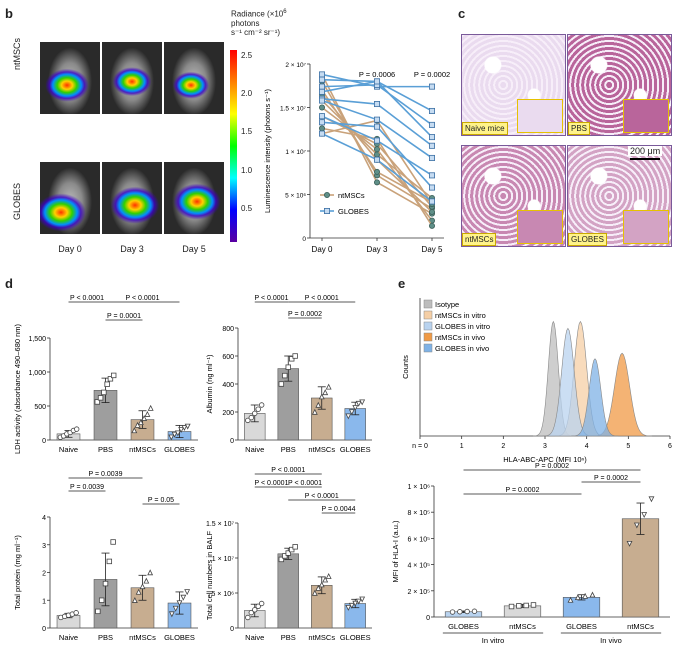  Describe the element at coordinates (479, 239) in the screenshot. I see `histology-label: ntMSCs` at that location.